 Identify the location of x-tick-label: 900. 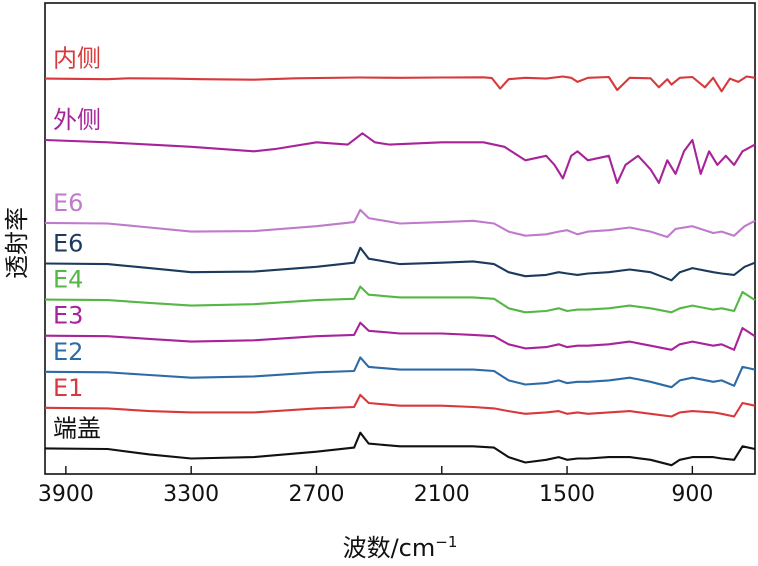
(692, 494).